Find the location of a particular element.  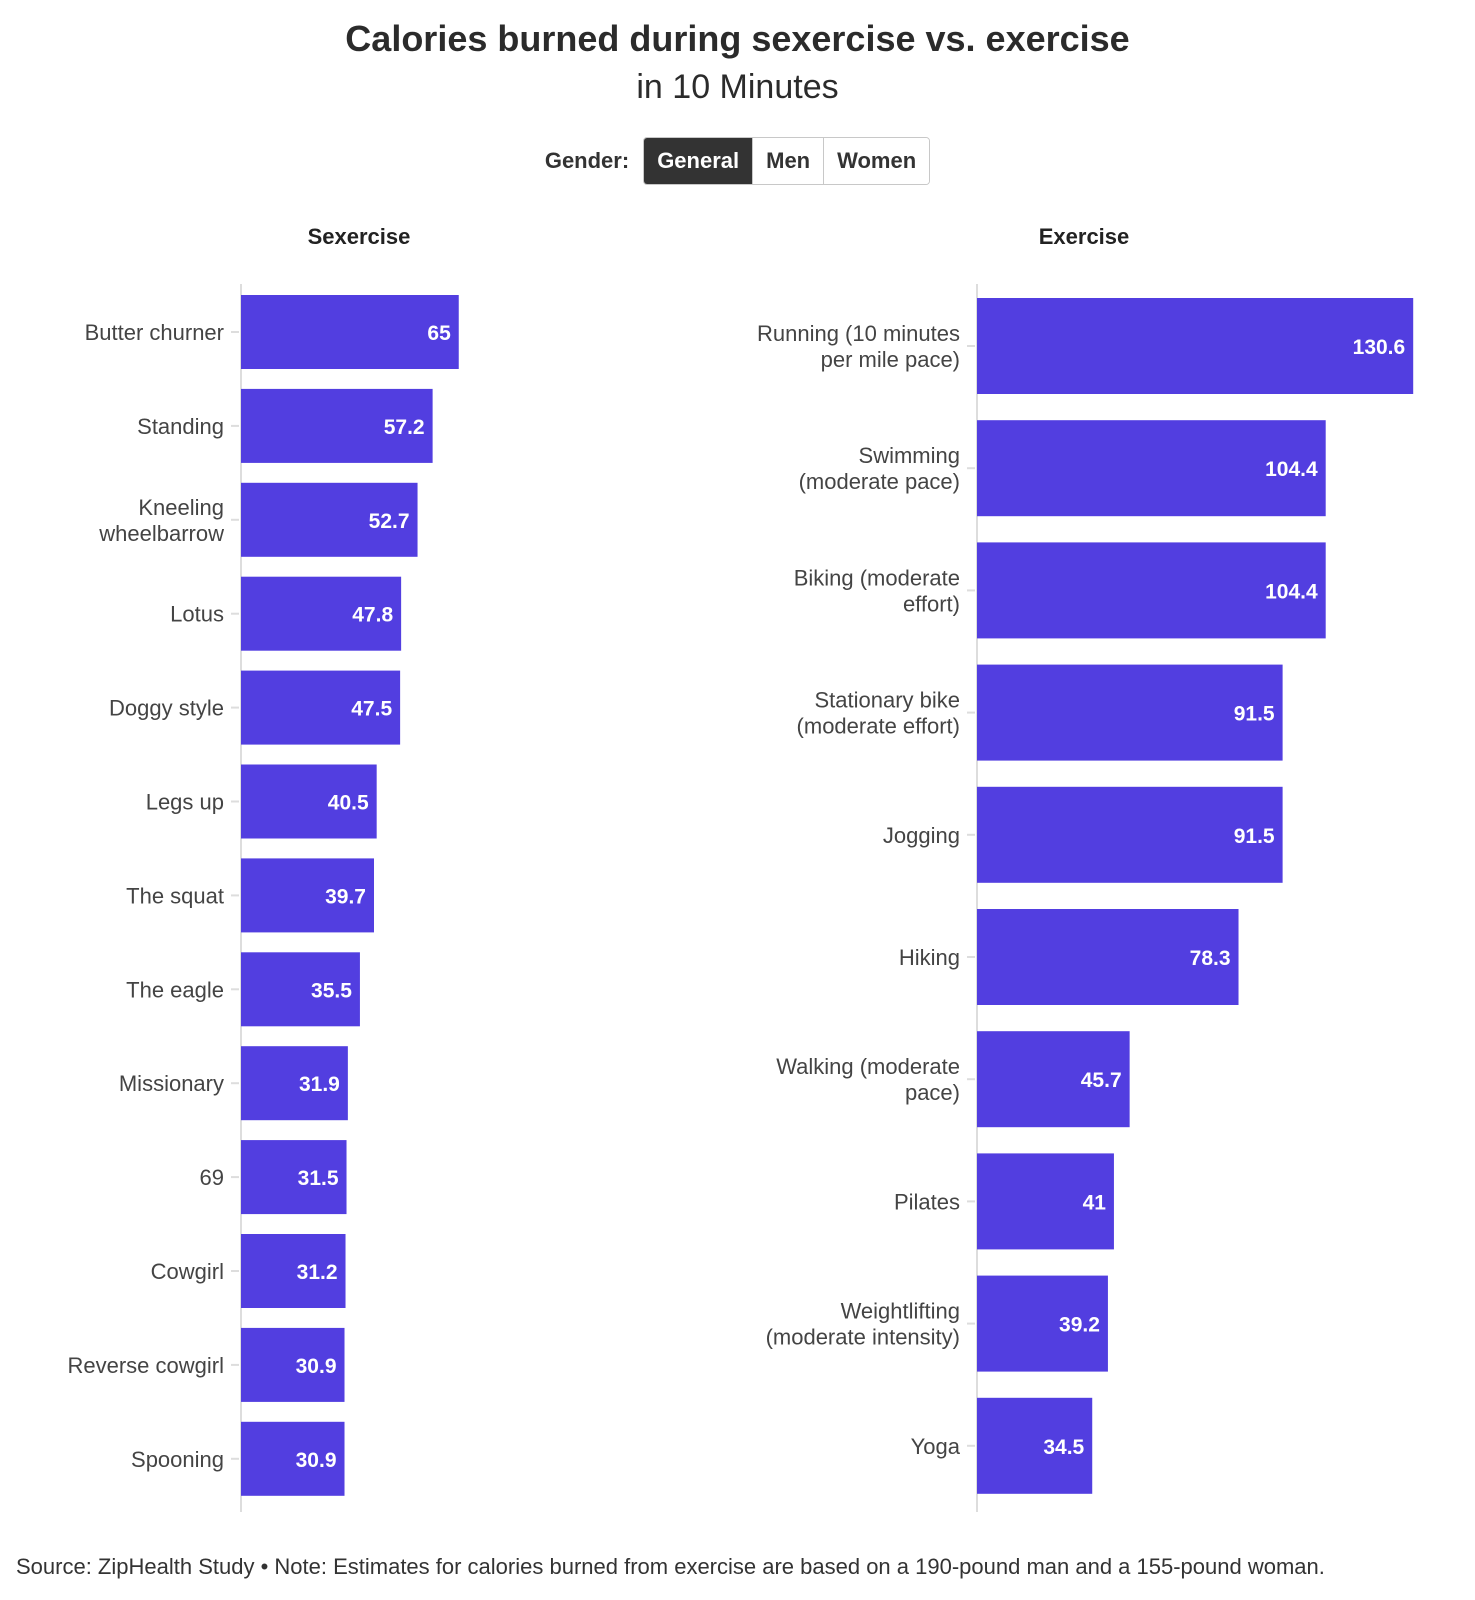

sexercise-category-label: Standing is located at coordinates (180, 426).